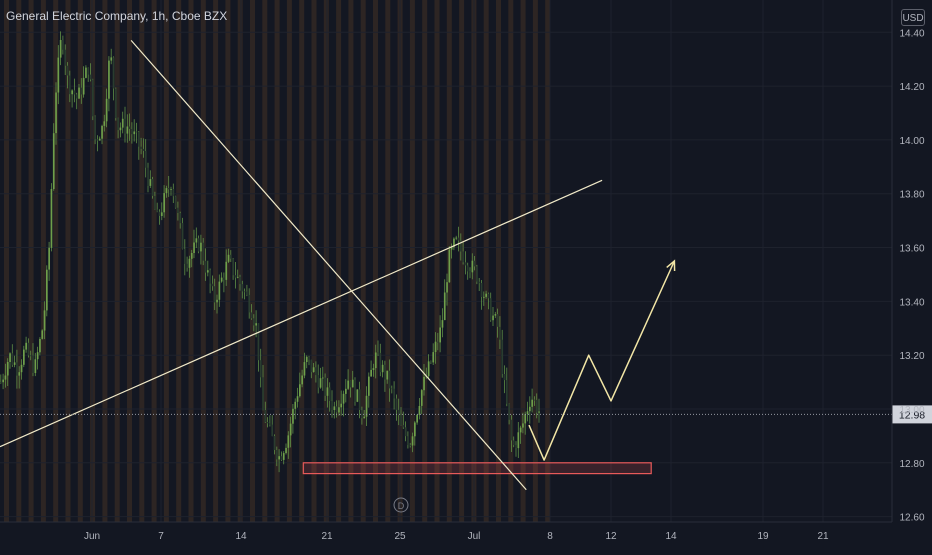  What do you see at coordinates (446, 531) in the screenshot?
I see `time-axis: Jun 7 14 21 25 Jul 8 12 14 19 21` at bounding box center [446, 531].